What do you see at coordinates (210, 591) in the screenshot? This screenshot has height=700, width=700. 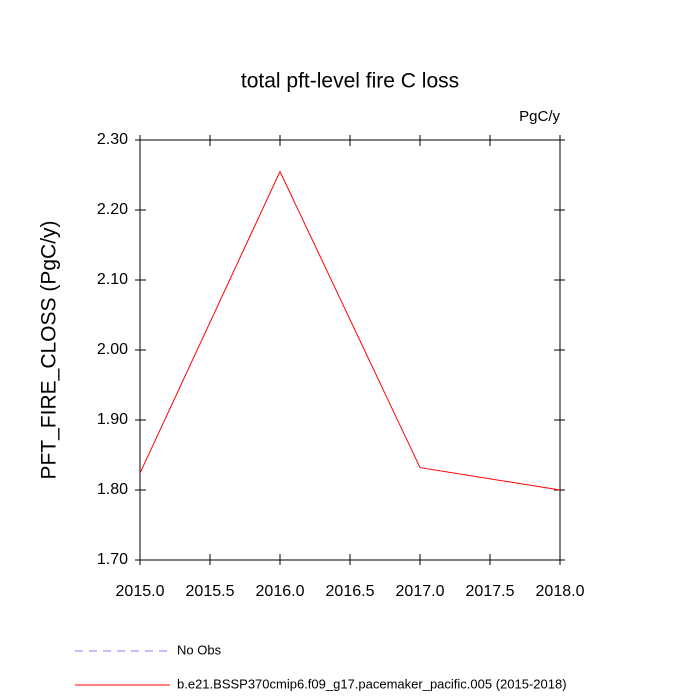 I see `x-tick-label: 2015.5` at bounding box center [210, 591].